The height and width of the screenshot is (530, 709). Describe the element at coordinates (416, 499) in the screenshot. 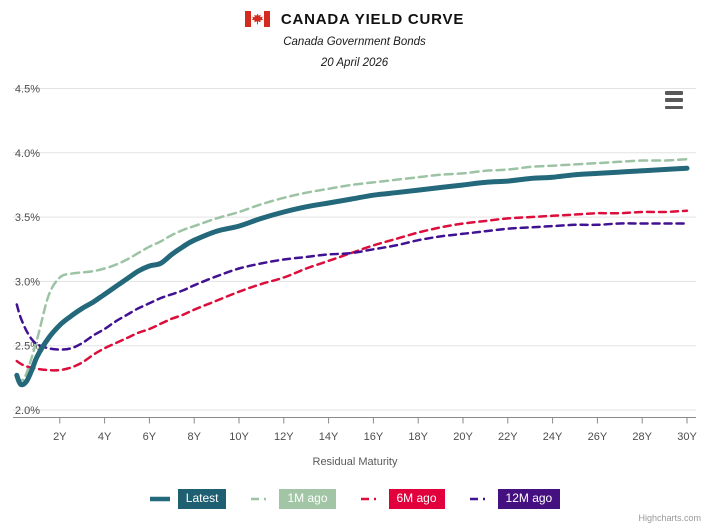

I see `legend-label: 6M ago` at that location.